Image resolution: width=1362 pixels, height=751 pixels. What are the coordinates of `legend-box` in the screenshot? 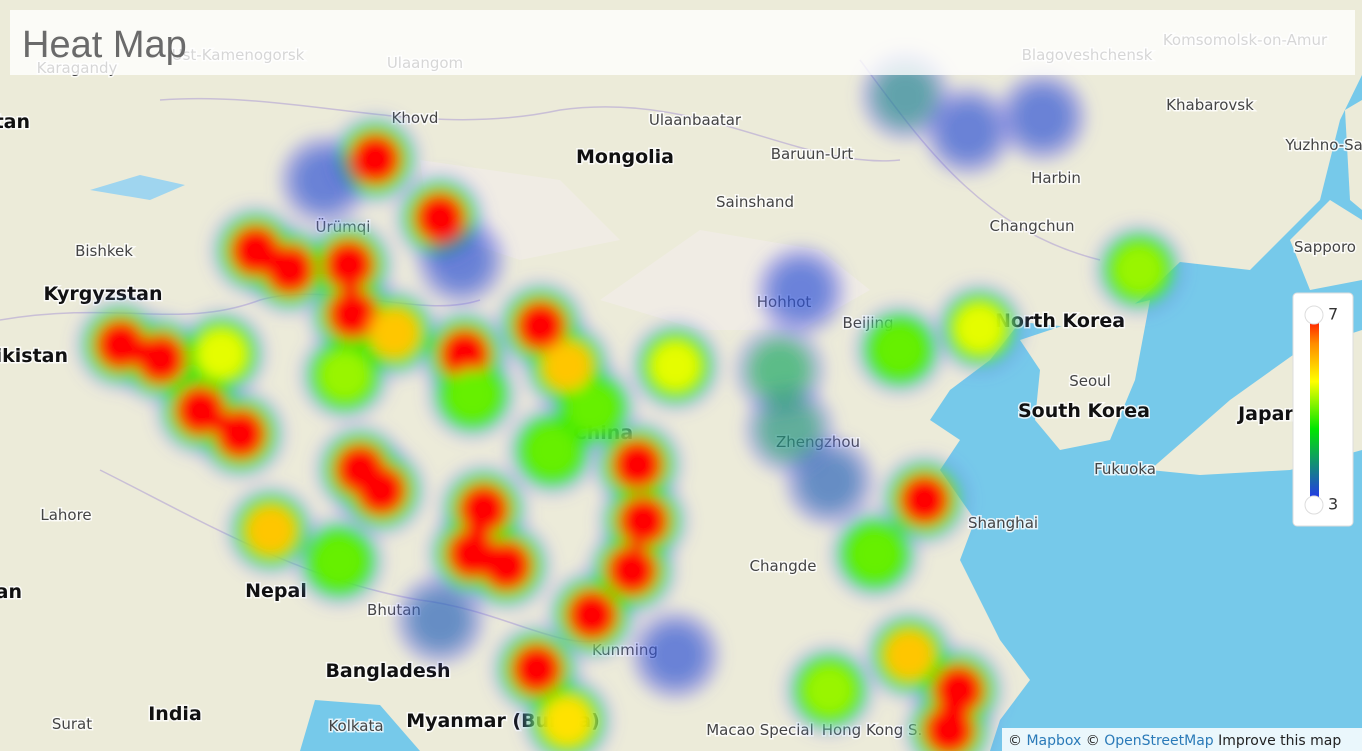 It's located at (1323, 409).